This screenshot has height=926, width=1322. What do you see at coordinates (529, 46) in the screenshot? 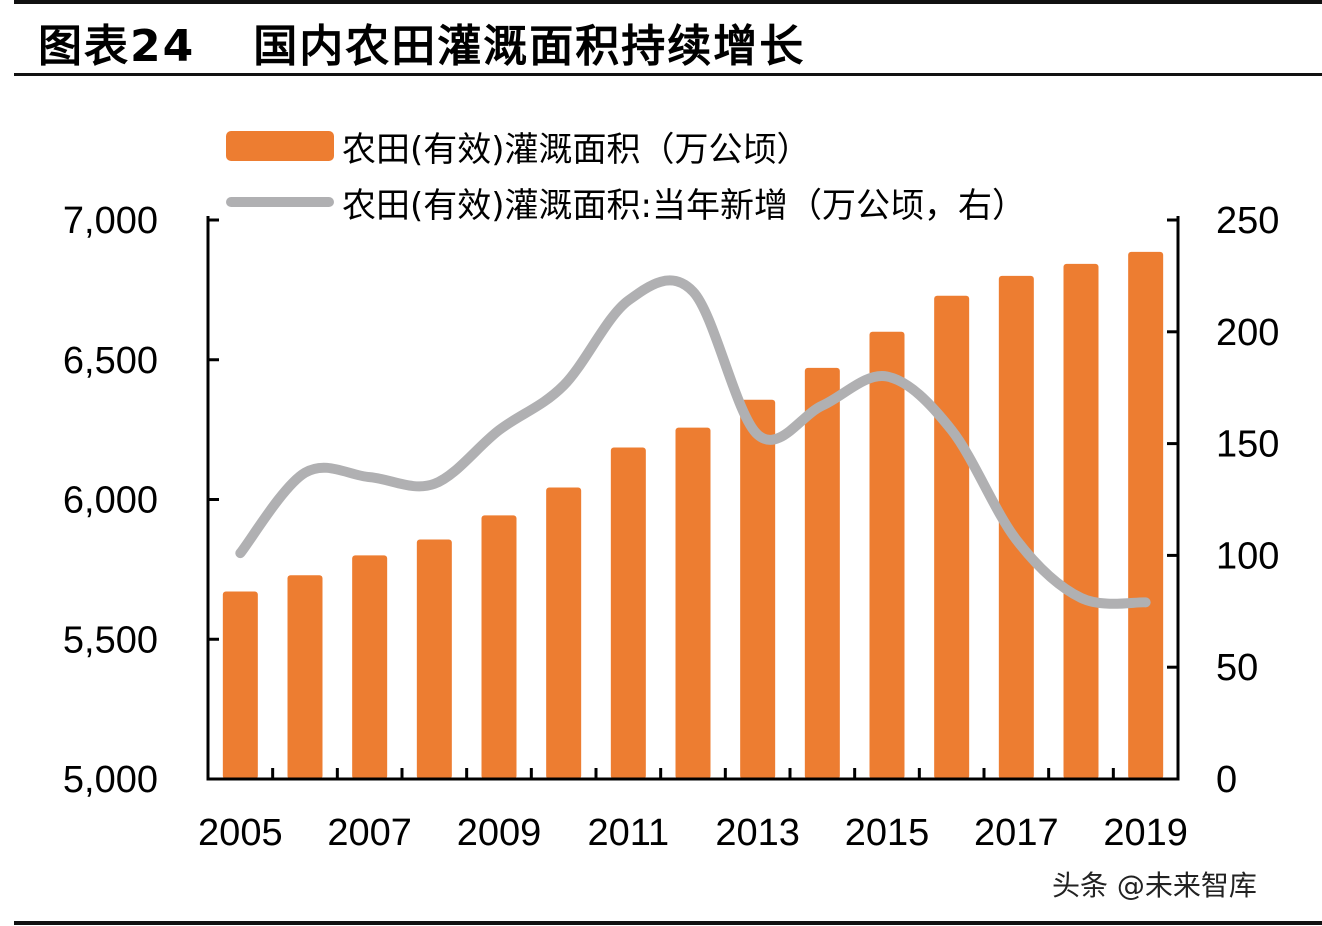
I see `chart-title: 国内农田灌溉面积持续增长` at bounding box center [529, 46].